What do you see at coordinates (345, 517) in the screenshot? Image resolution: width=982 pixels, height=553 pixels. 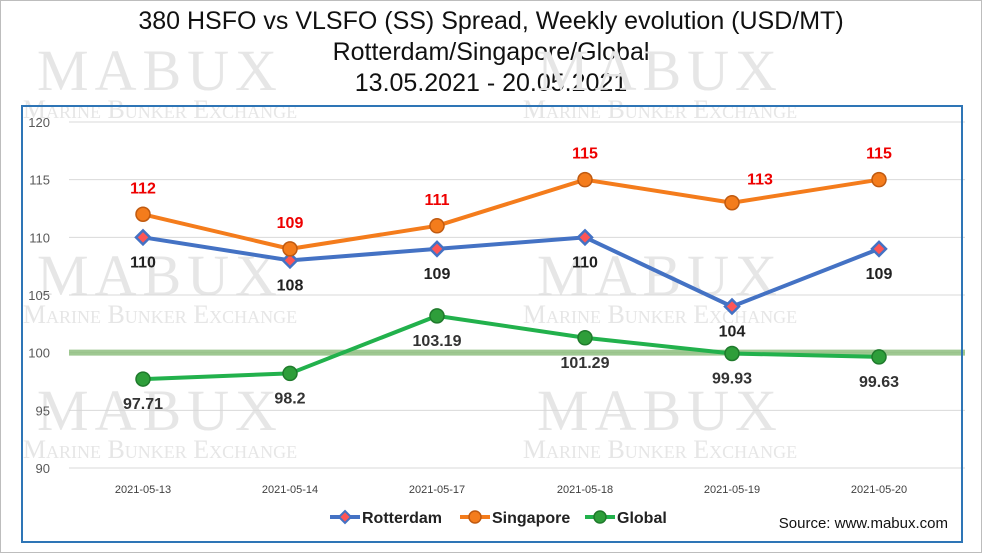 I see `legend-marker-rotterdam` at bounding box center [345, 517].